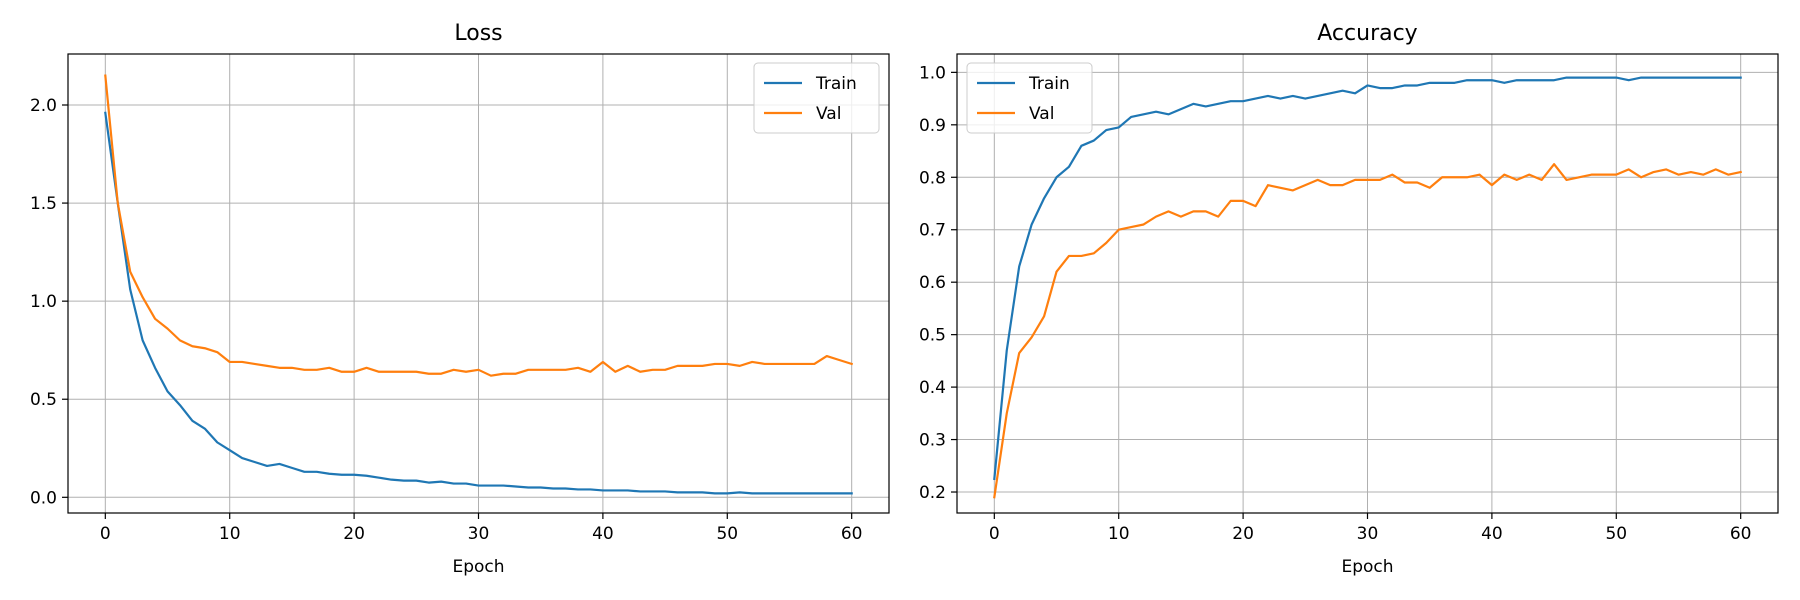 The height and width of the screenshot is (600, 1800). Describe the element at coordinates (1616, 534) in the screenshot. I see `accuracy-x-tick-label: 50` at that location.